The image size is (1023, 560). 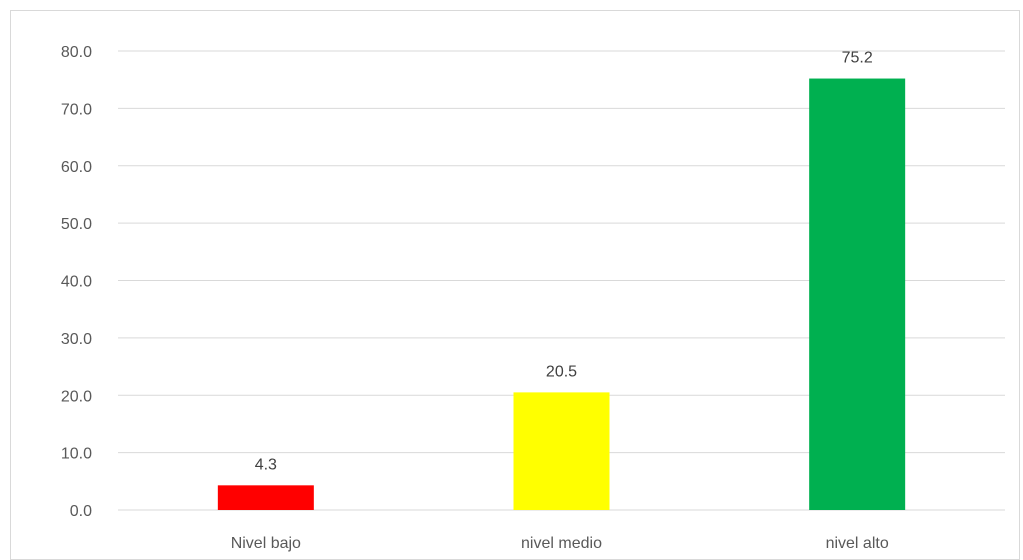 I want to click on y-tick-label: 50.0, so click(x=76, y=224).